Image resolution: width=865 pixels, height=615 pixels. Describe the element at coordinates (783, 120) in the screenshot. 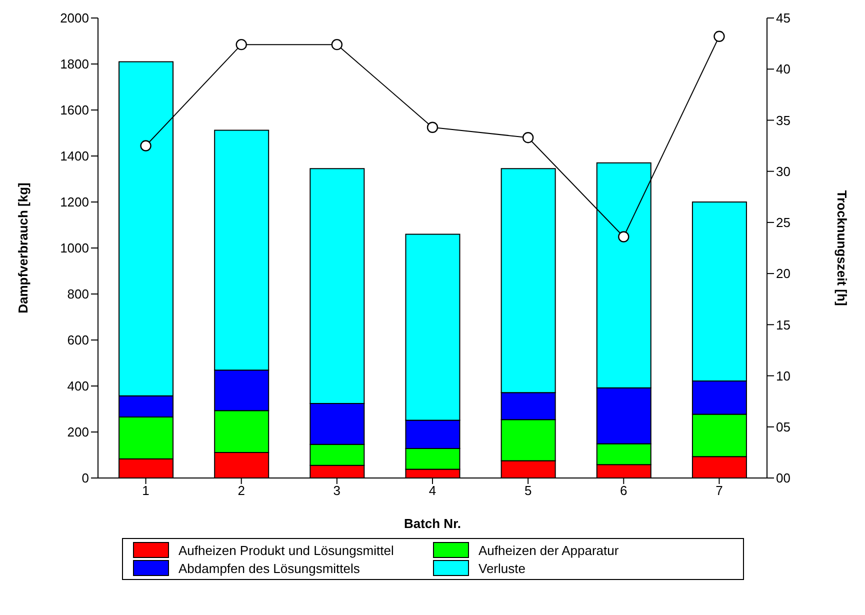

I see `y2-tick-label: 35` at that location.